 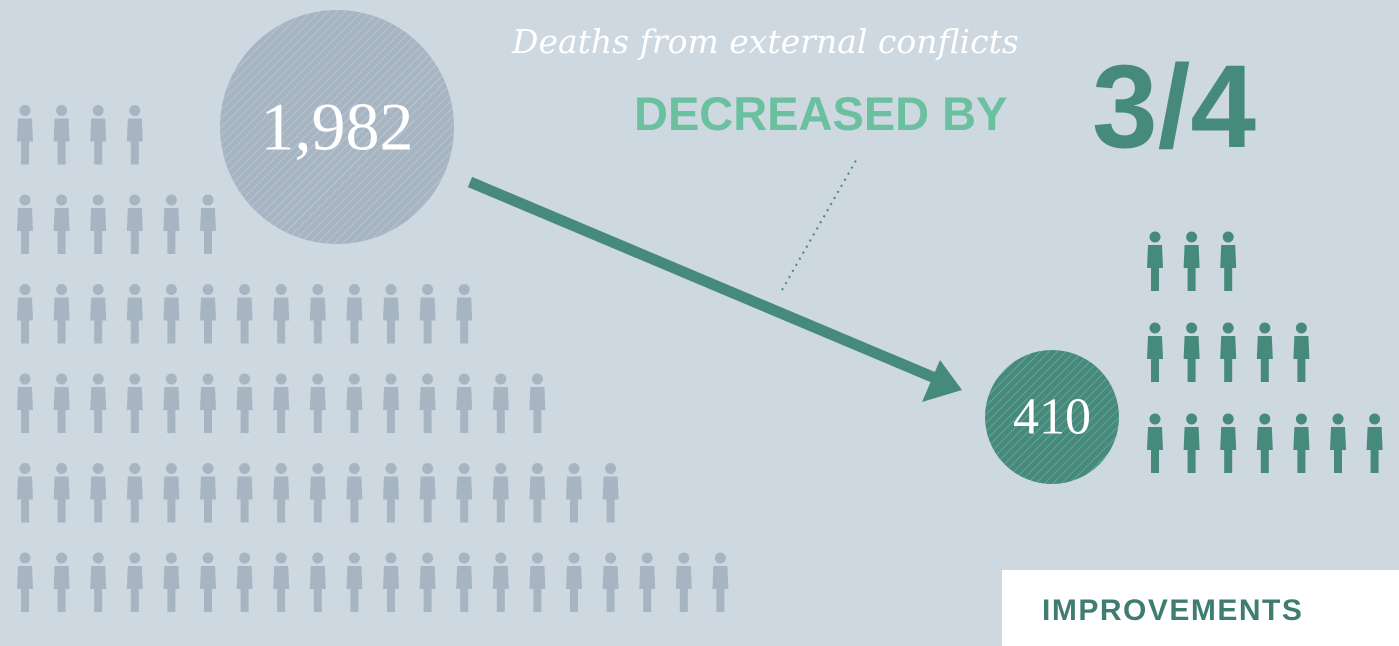 What do you see at coordinates (1174, 107) in the screenshot?
I see `headline-fraction: 3/4` at bounding box center [1174, 107].